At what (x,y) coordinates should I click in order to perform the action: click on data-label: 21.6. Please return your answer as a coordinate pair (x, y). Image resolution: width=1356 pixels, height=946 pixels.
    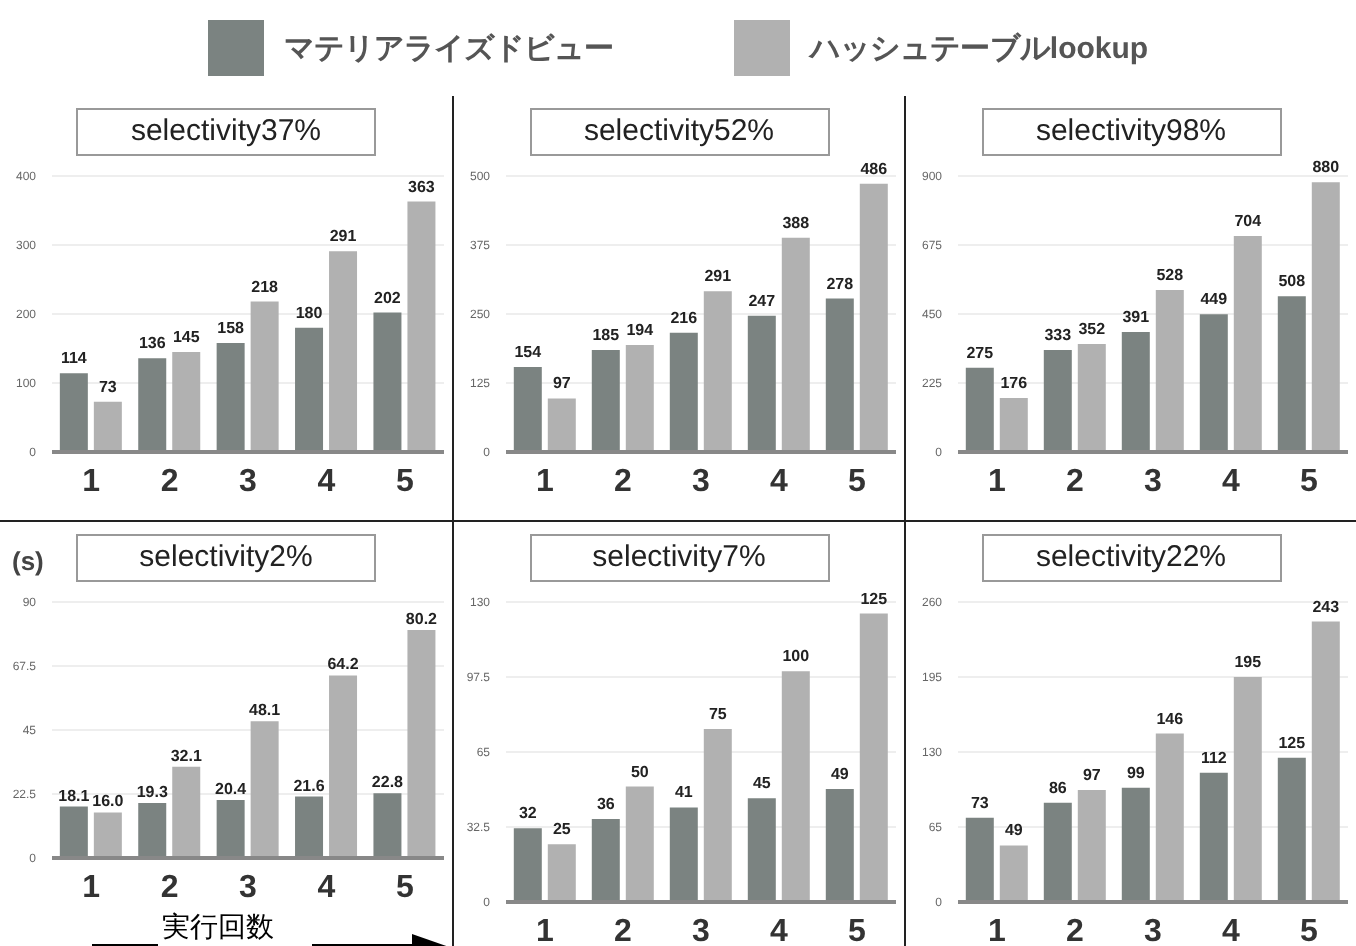
    Looking at the image, I should click on (309, 785).